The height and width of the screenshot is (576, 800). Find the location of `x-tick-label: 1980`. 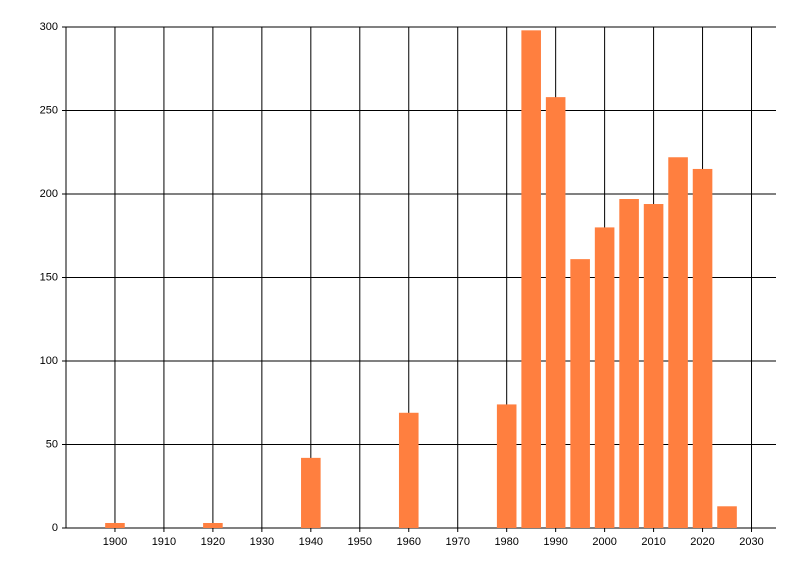

x-tick-label: 1980 is located at coordinates (506, 542).